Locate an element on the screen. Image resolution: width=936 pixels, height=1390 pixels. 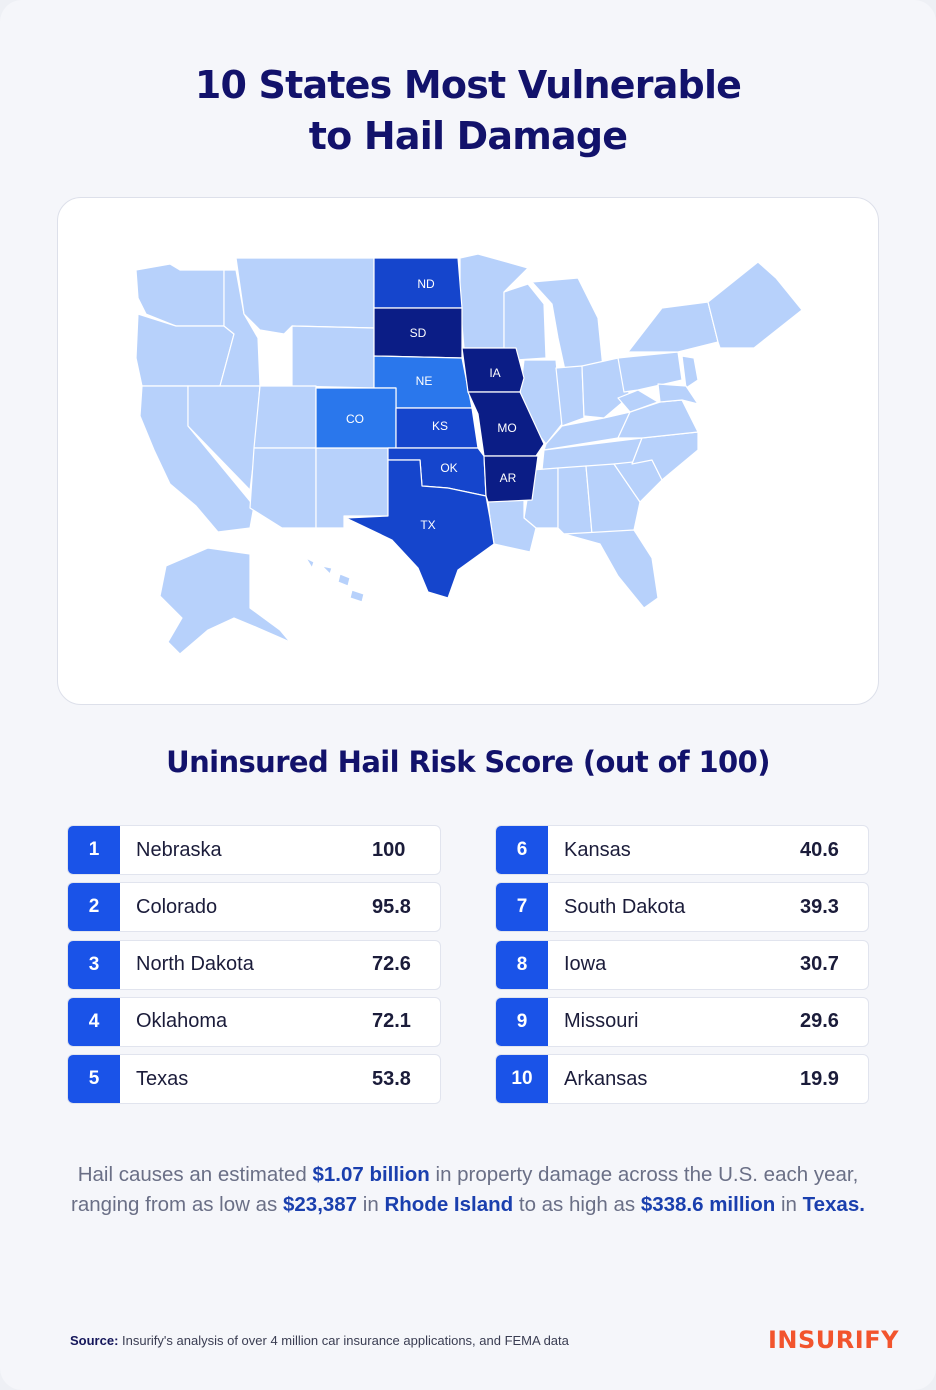
rank-score: 40.6 is located at coordinates (819, 849).